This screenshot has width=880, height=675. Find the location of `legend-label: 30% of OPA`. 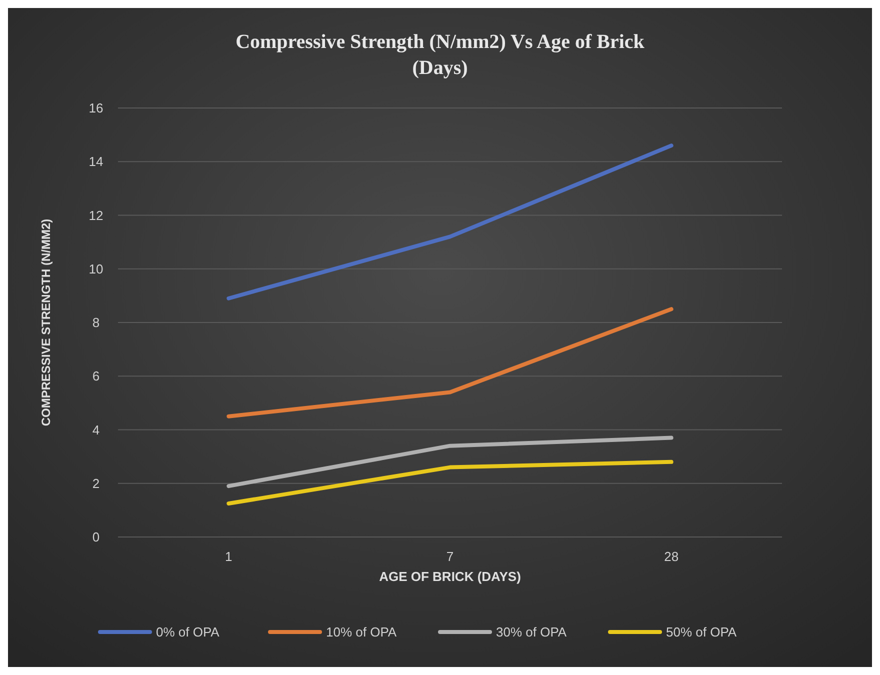

legend-label: 30% of OPA is located at coordinates (531, 632).